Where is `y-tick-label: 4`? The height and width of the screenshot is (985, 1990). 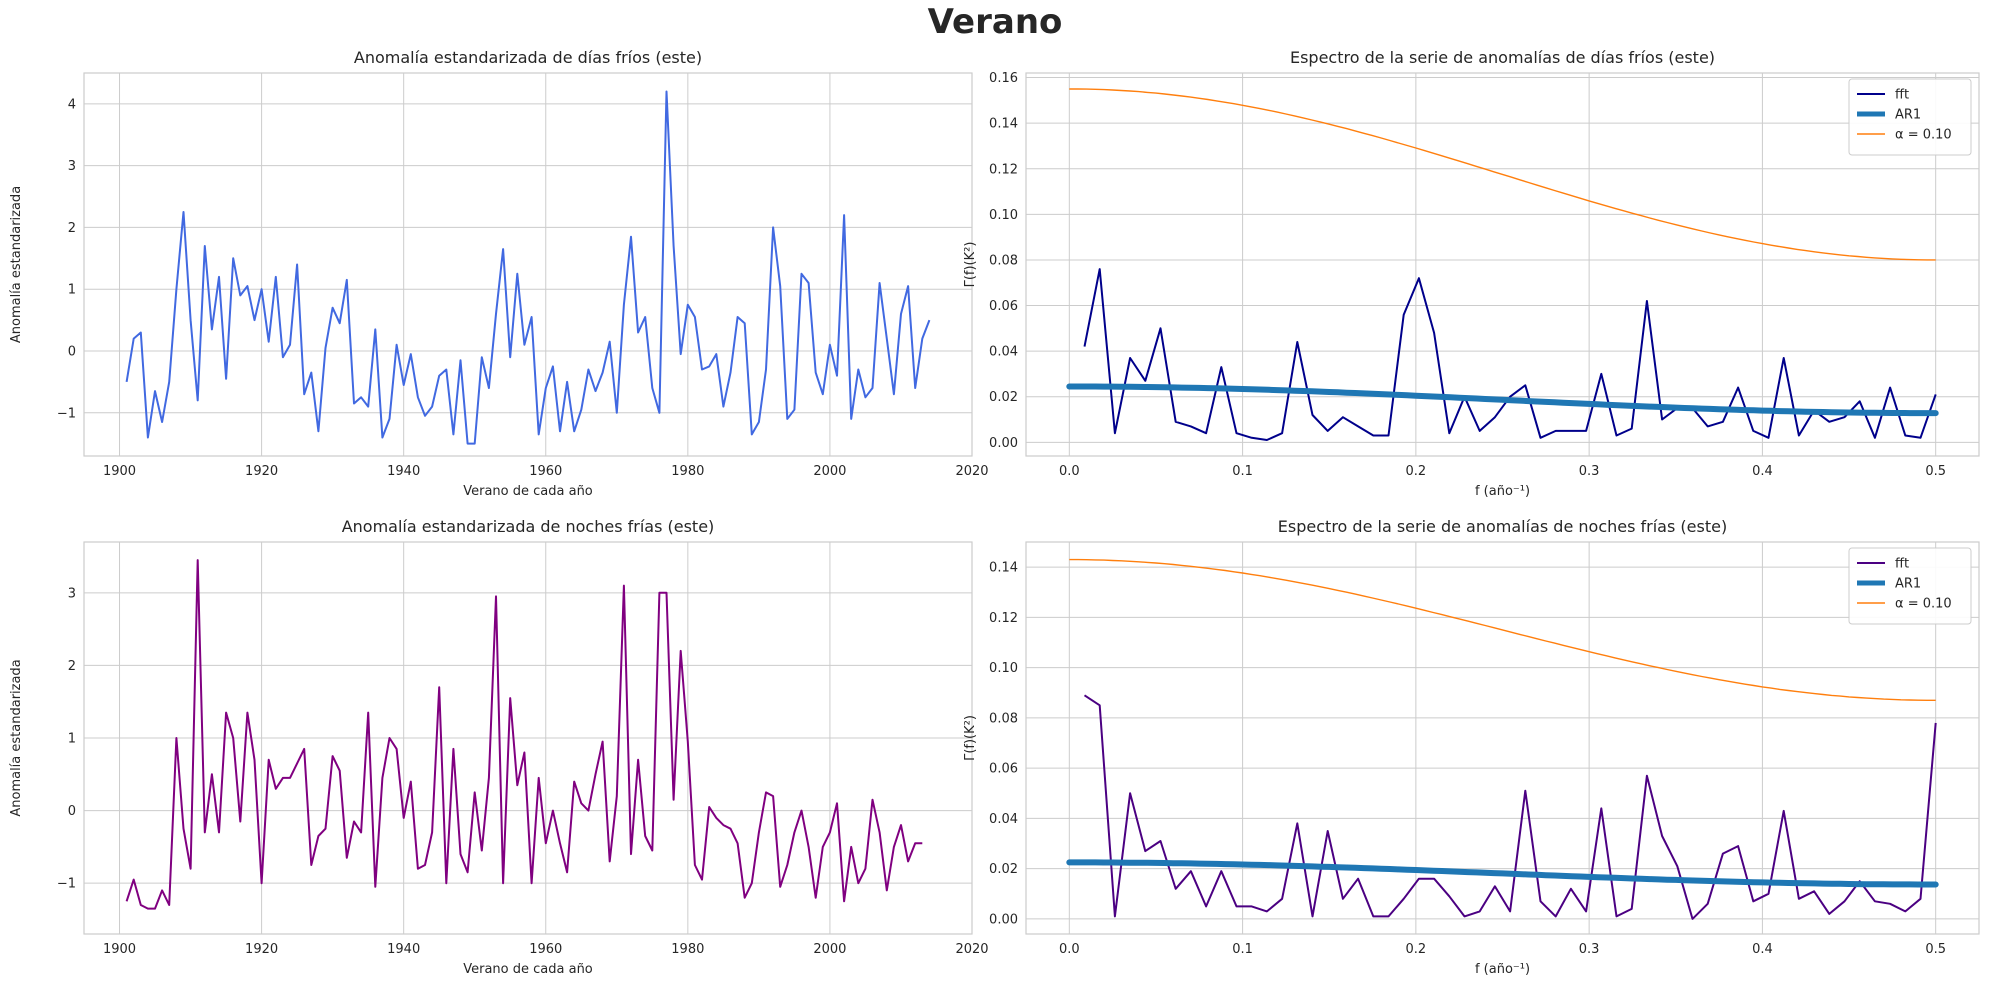 y-tick-label: 4 is located at coordinates (72, 104).